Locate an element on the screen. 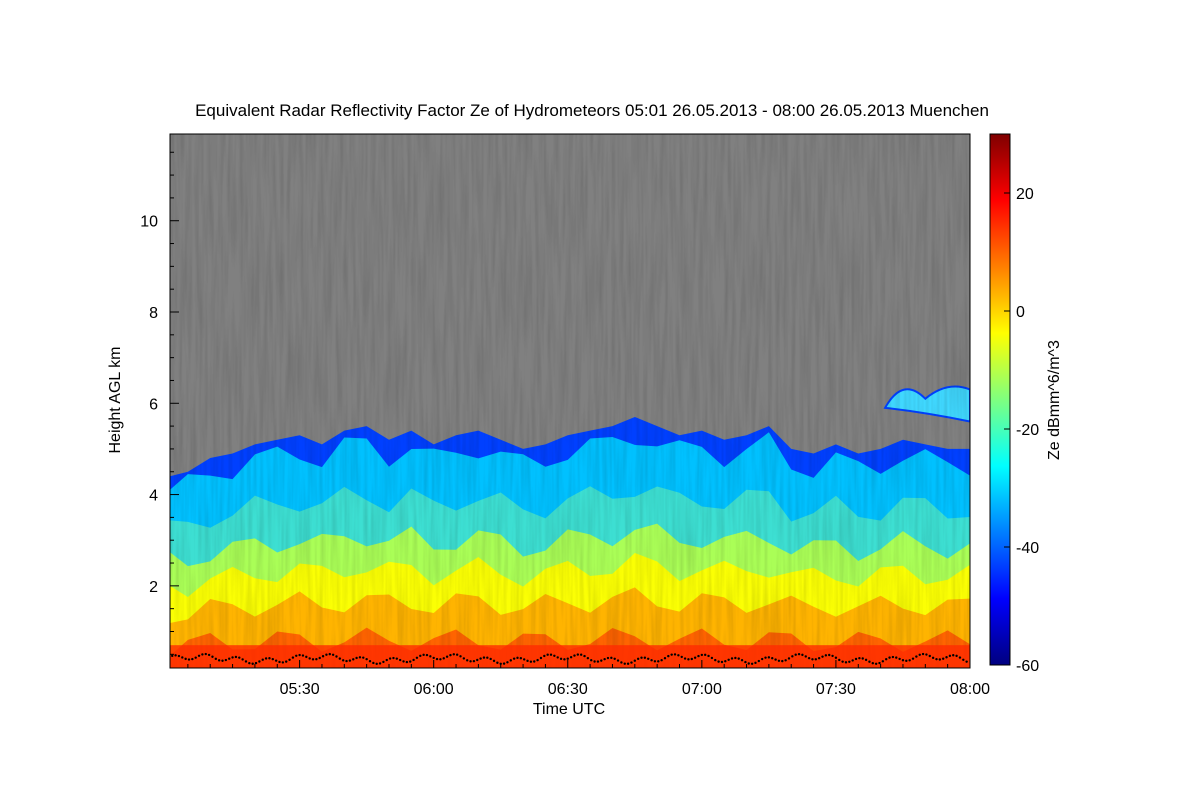 This screenshot has height=805, width=1200. x-tick-label: 05:30 is located at coordinates (300, 689).